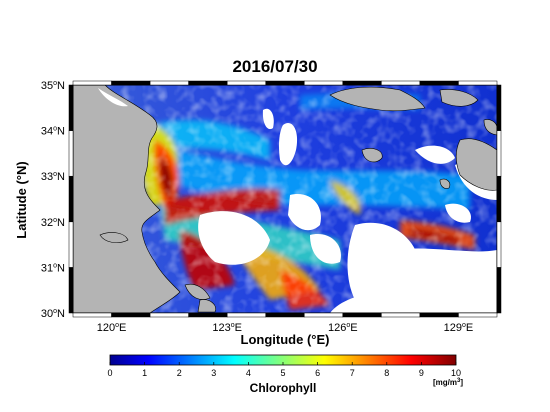  Describe the element at coordinates (53, 86) in the screenshot. I see `y-tick-label: 35oN` at that location.